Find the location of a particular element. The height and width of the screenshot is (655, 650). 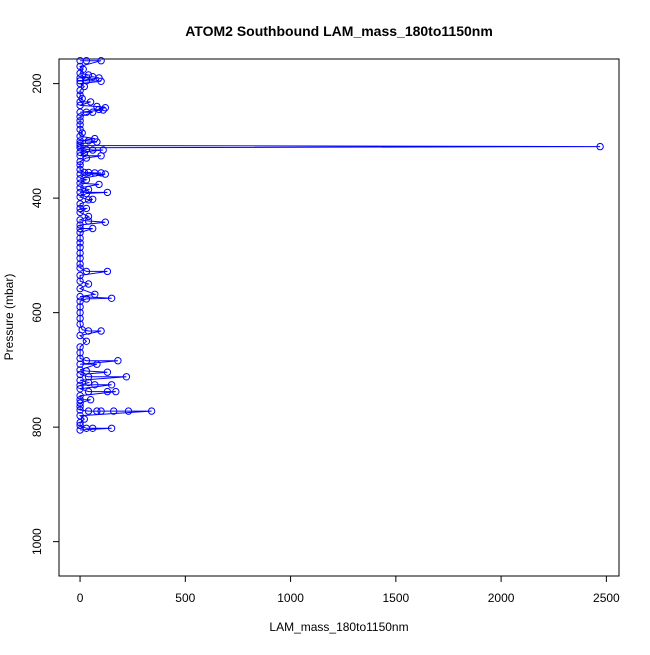

x-axis-label: LAM_mass_180to1150nm is located at coordinates (338, 627).